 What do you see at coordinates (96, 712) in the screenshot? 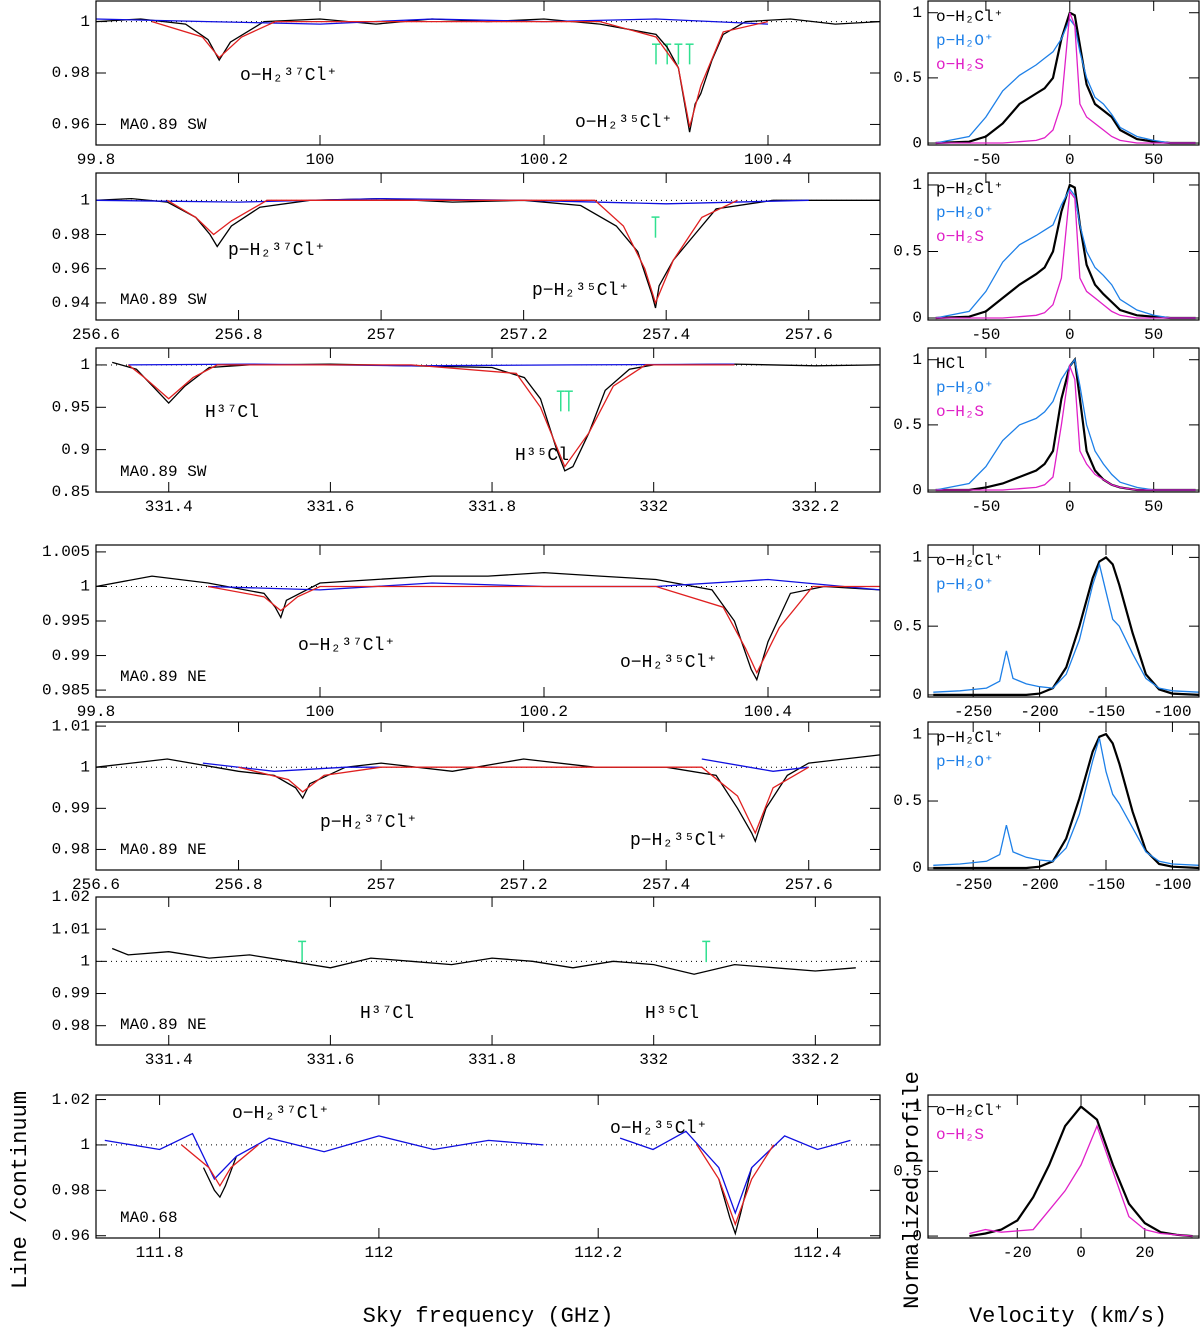
I see `x-tick-label: 99.8` at bounding box center [96, 712].